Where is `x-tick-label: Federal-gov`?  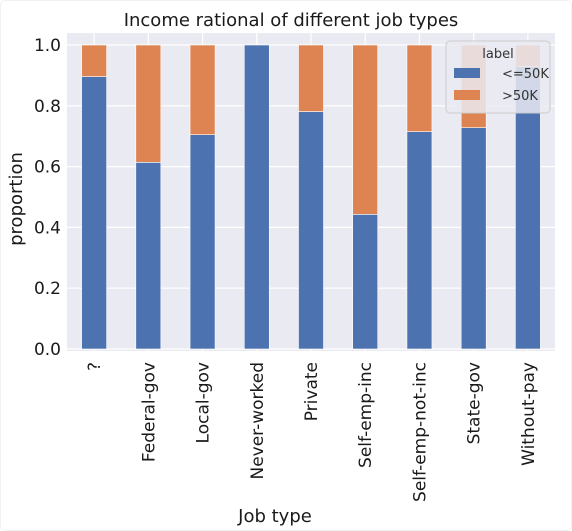 x-tick-label: Federal-gov is located at coordinates (149, 412).